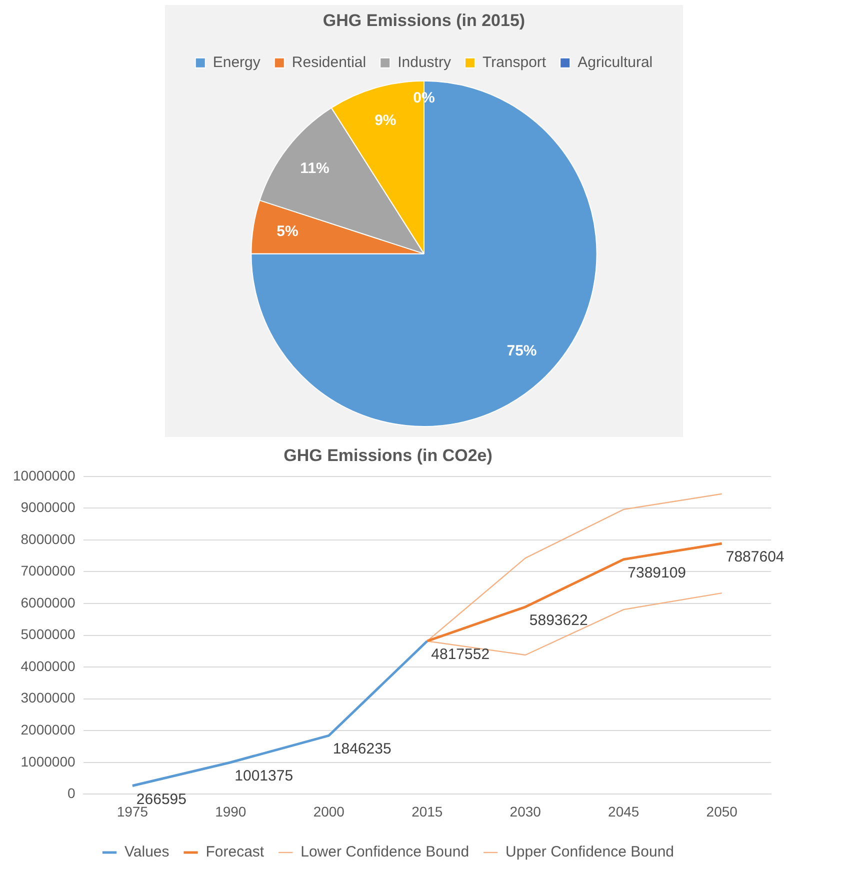 The height and width of the screenshot is (872, 846). Describe the element at coordinates (147, 852) in the screenshot. I see `legend-label: Values` at that location.